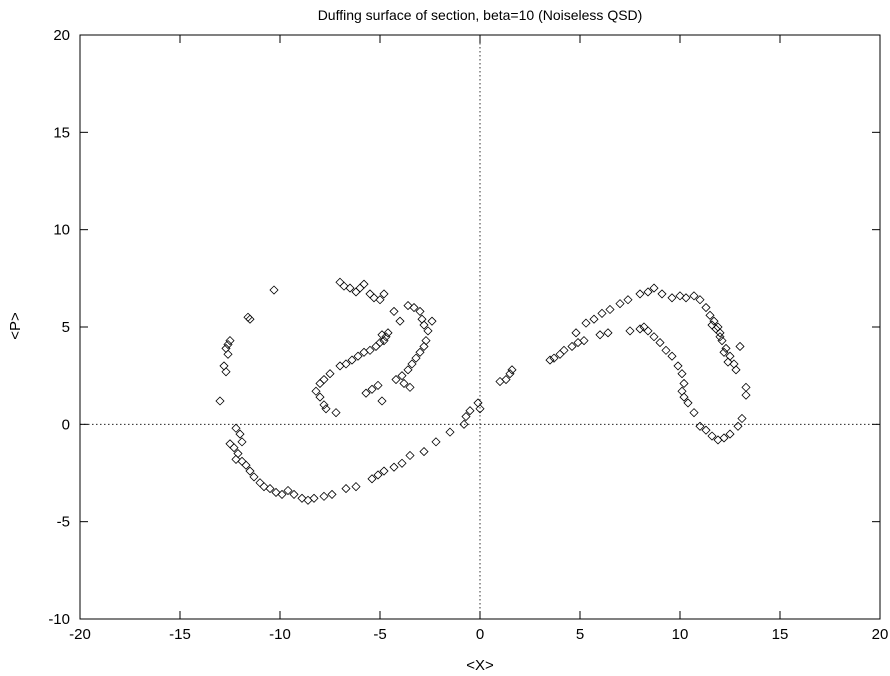 The width and height of the screenshot is (890, 676). What do you see at coordinates (480, 634) in the screenshot?
I see `x-tick-label: 0` at bounding box center [480, 634].